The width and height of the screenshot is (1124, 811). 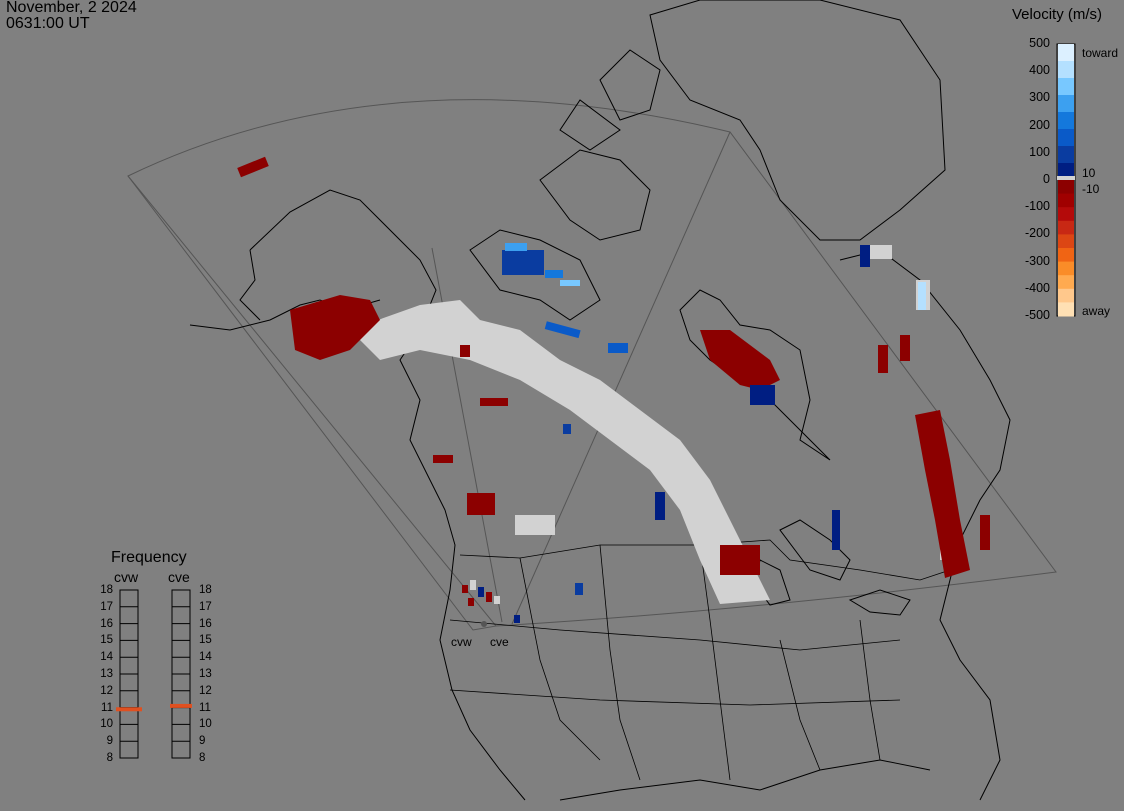 What do you see at coordinates (700, 660) in the screenshot?
I see `borders` at bounding box center [700, 660].